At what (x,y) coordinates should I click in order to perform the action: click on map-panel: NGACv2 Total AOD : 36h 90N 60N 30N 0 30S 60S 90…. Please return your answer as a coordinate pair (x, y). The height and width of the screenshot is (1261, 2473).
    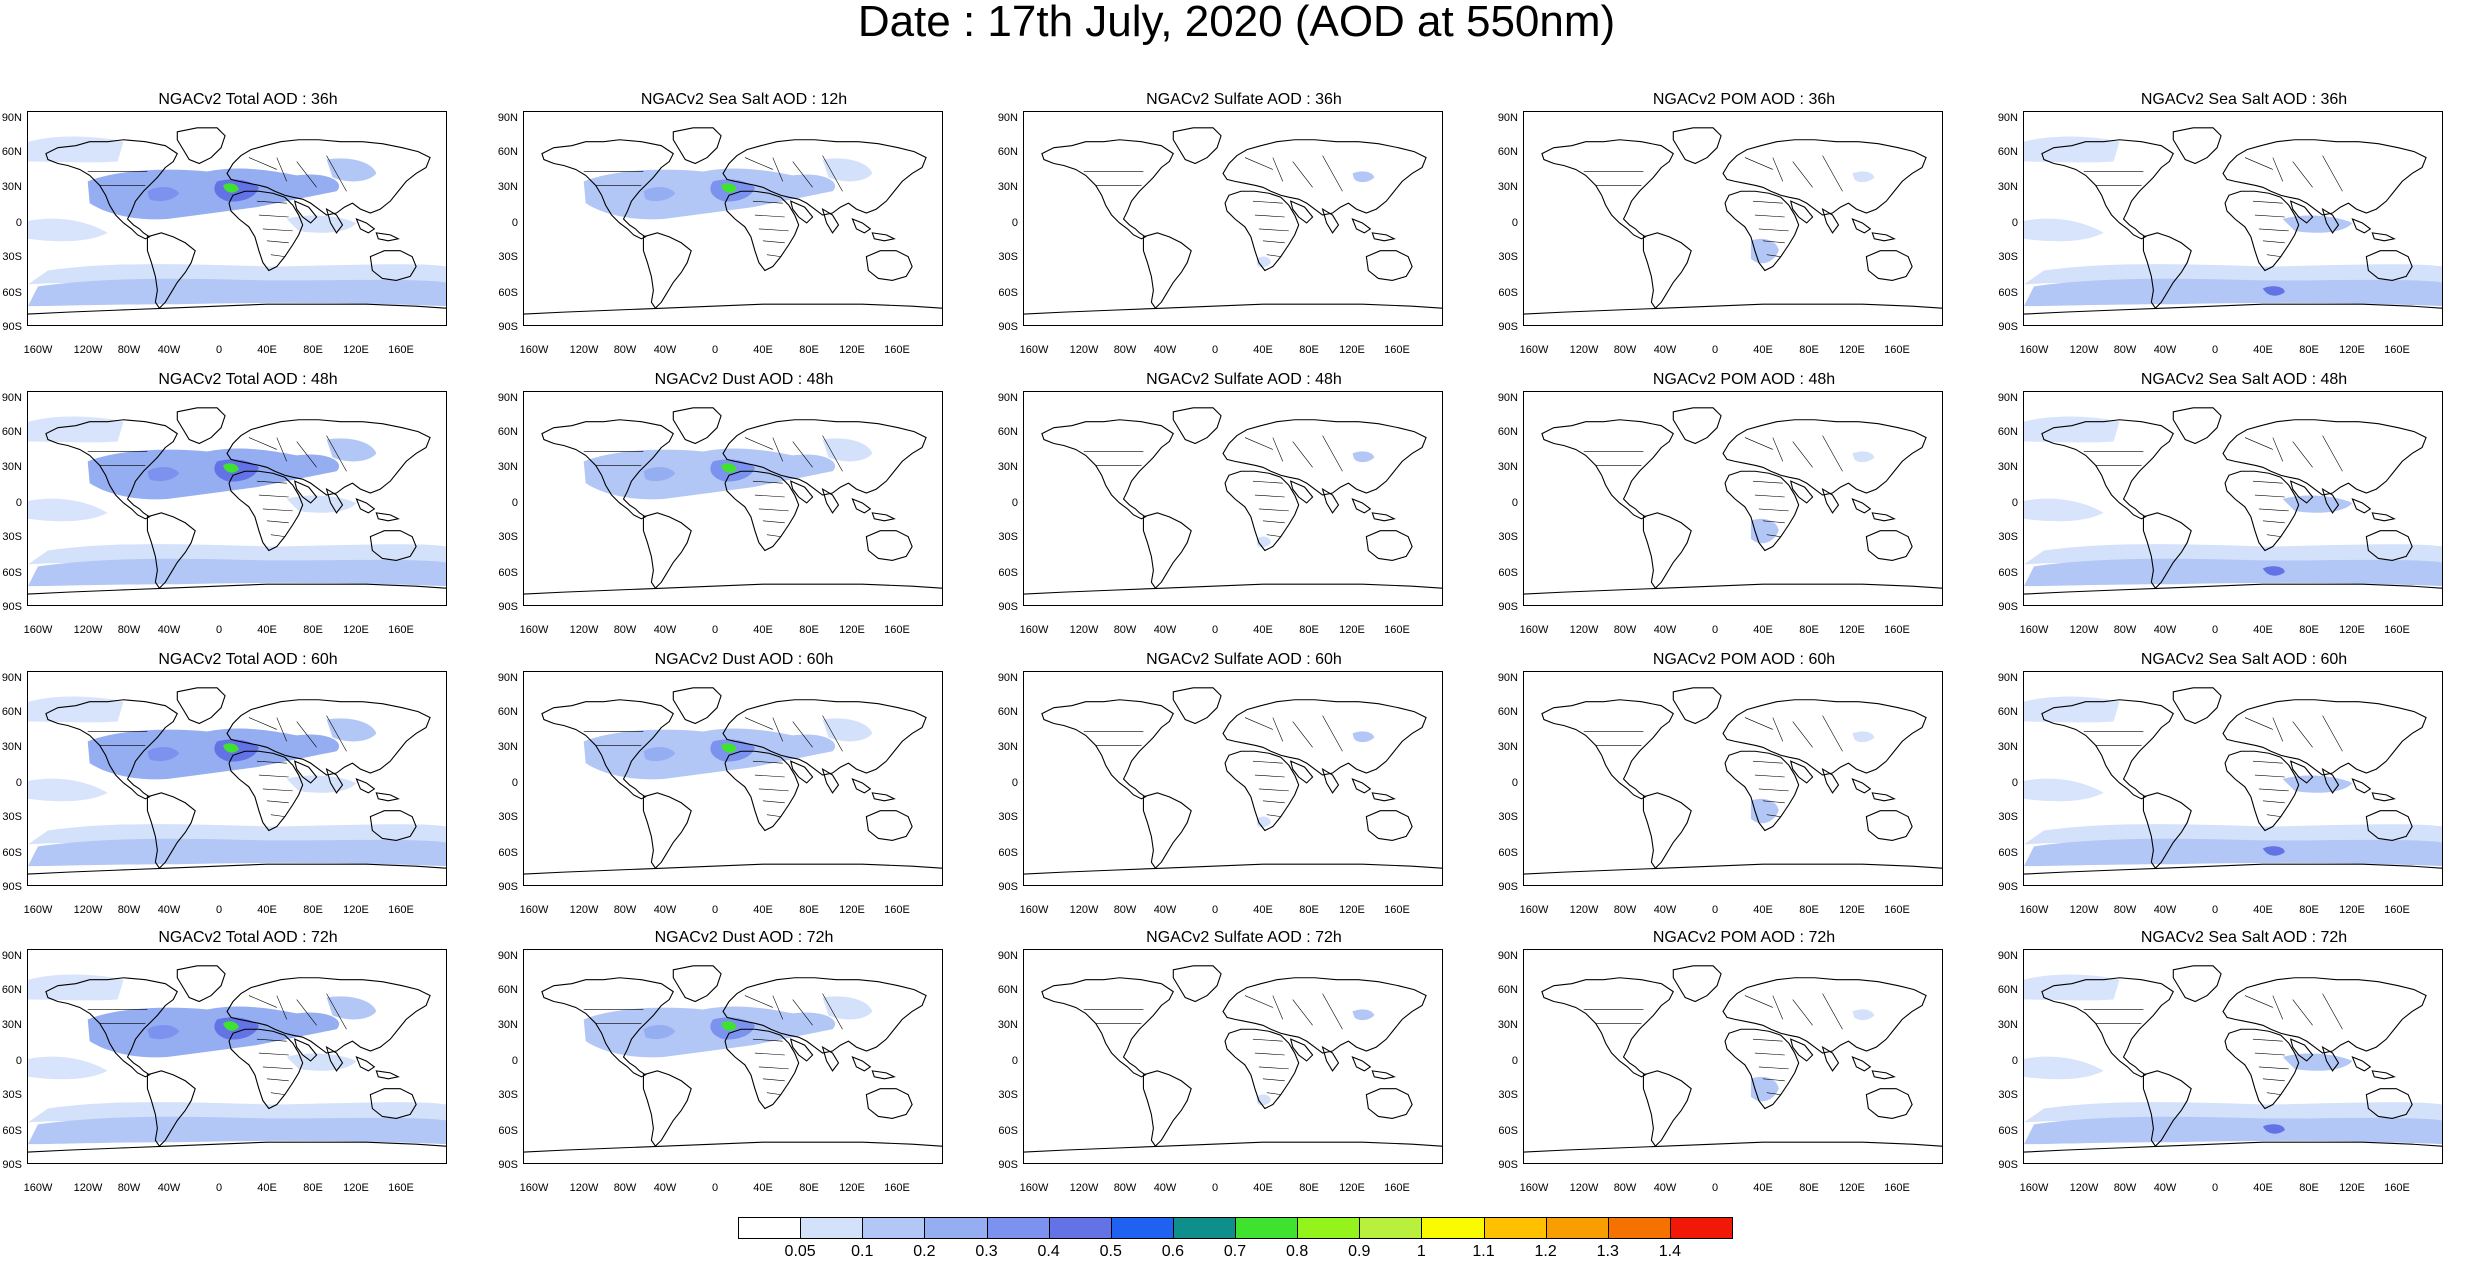
    Looking at the image, I should click on (248, 231).